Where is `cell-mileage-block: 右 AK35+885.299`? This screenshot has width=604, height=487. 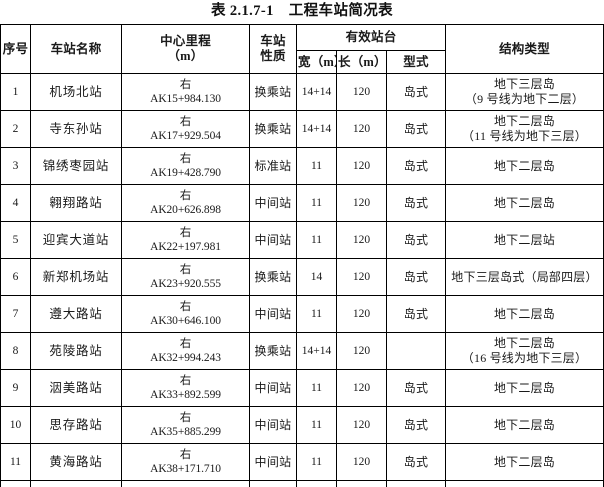
cell-mileage-block: 右 AK35+885.299 is located at coordinates (185, 425).